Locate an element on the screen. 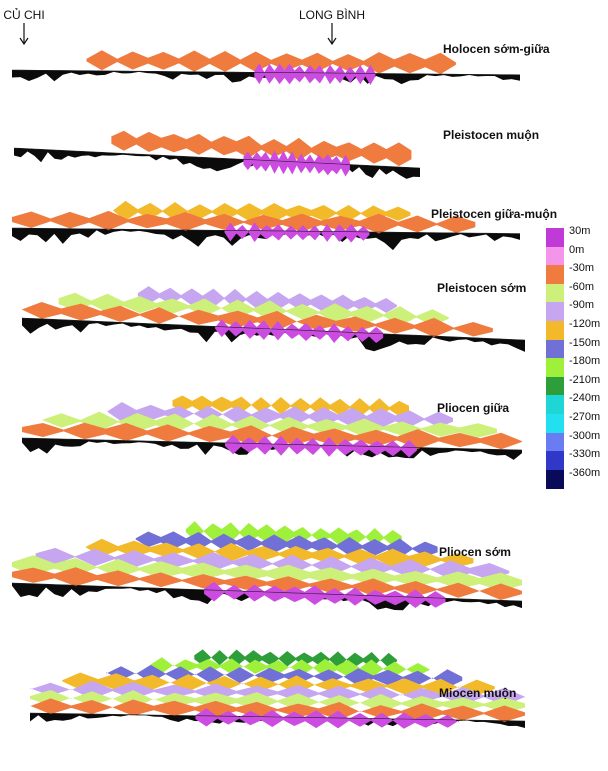  legend-label: -180m is located at coordinates (585, 361).